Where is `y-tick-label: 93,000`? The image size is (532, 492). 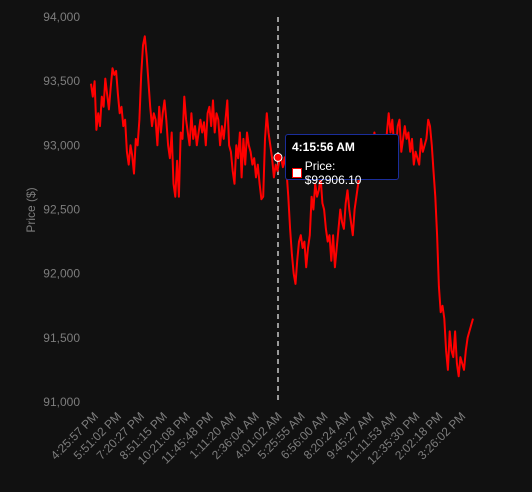
y-tick-label: 93,000 is located at coordinates (61, 145).